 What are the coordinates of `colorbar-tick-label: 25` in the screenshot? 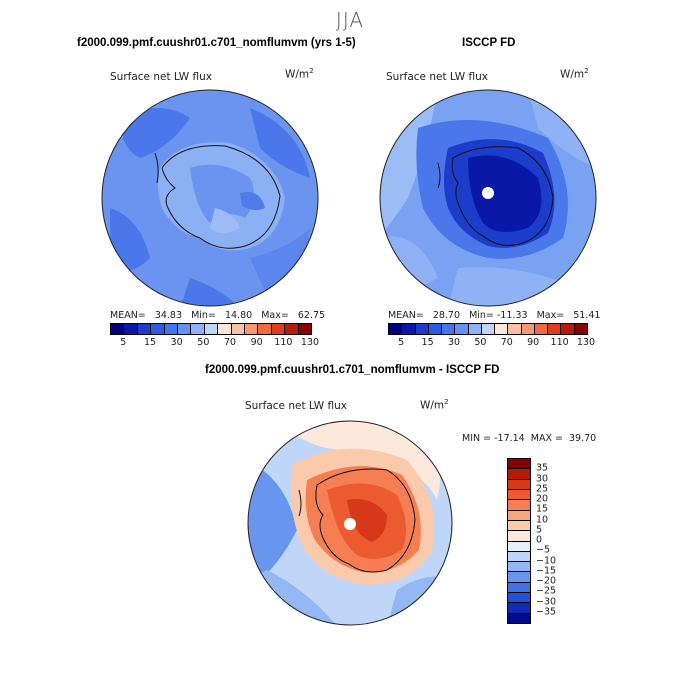 It's located at (542, 489).